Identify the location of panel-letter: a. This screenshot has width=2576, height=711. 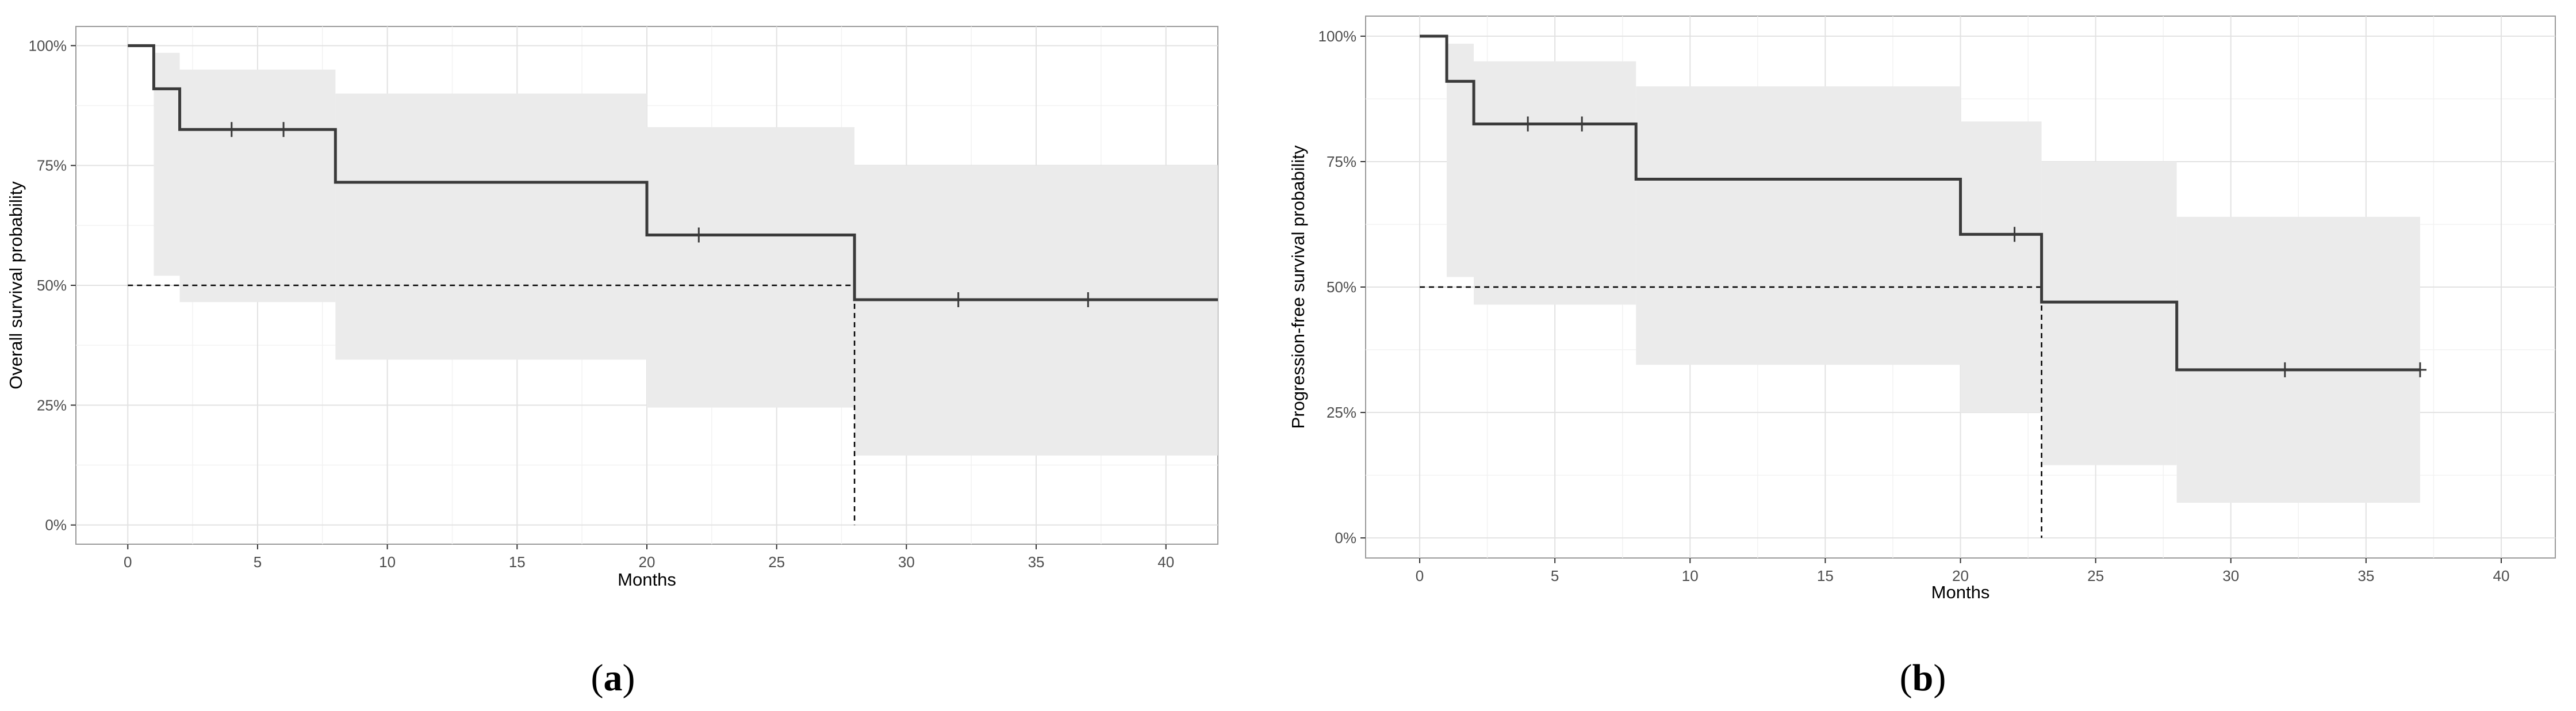
(613, 678).